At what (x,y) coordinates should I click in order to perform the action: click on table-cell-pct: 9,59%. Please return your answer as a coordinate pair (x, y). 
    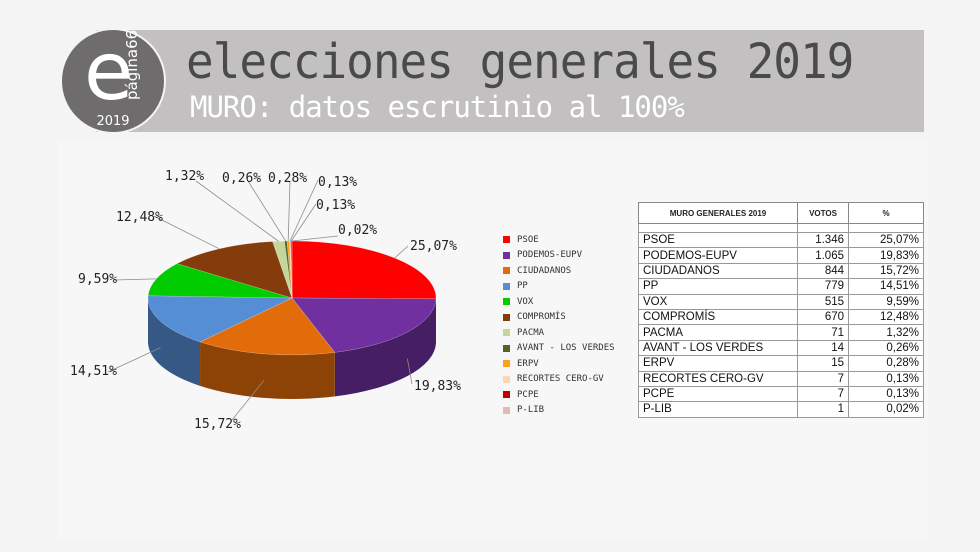
    Looking at the image, I should click on (886, 301).